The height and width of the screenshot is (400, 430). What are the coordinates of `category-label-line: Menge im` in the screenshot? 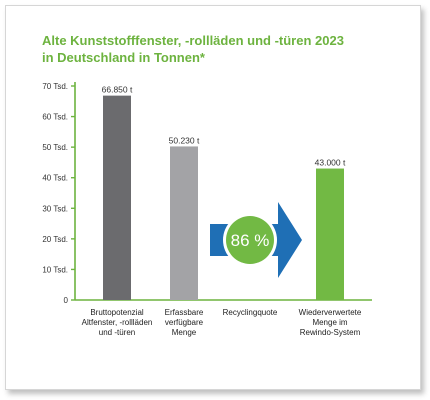 It's located at (329, 322).